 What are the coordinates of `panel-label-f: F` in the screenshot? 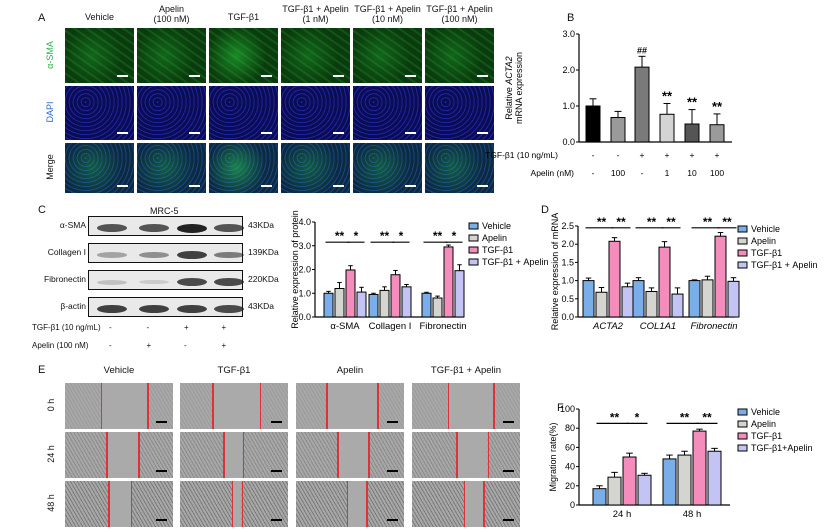 It's located at (560, 408).